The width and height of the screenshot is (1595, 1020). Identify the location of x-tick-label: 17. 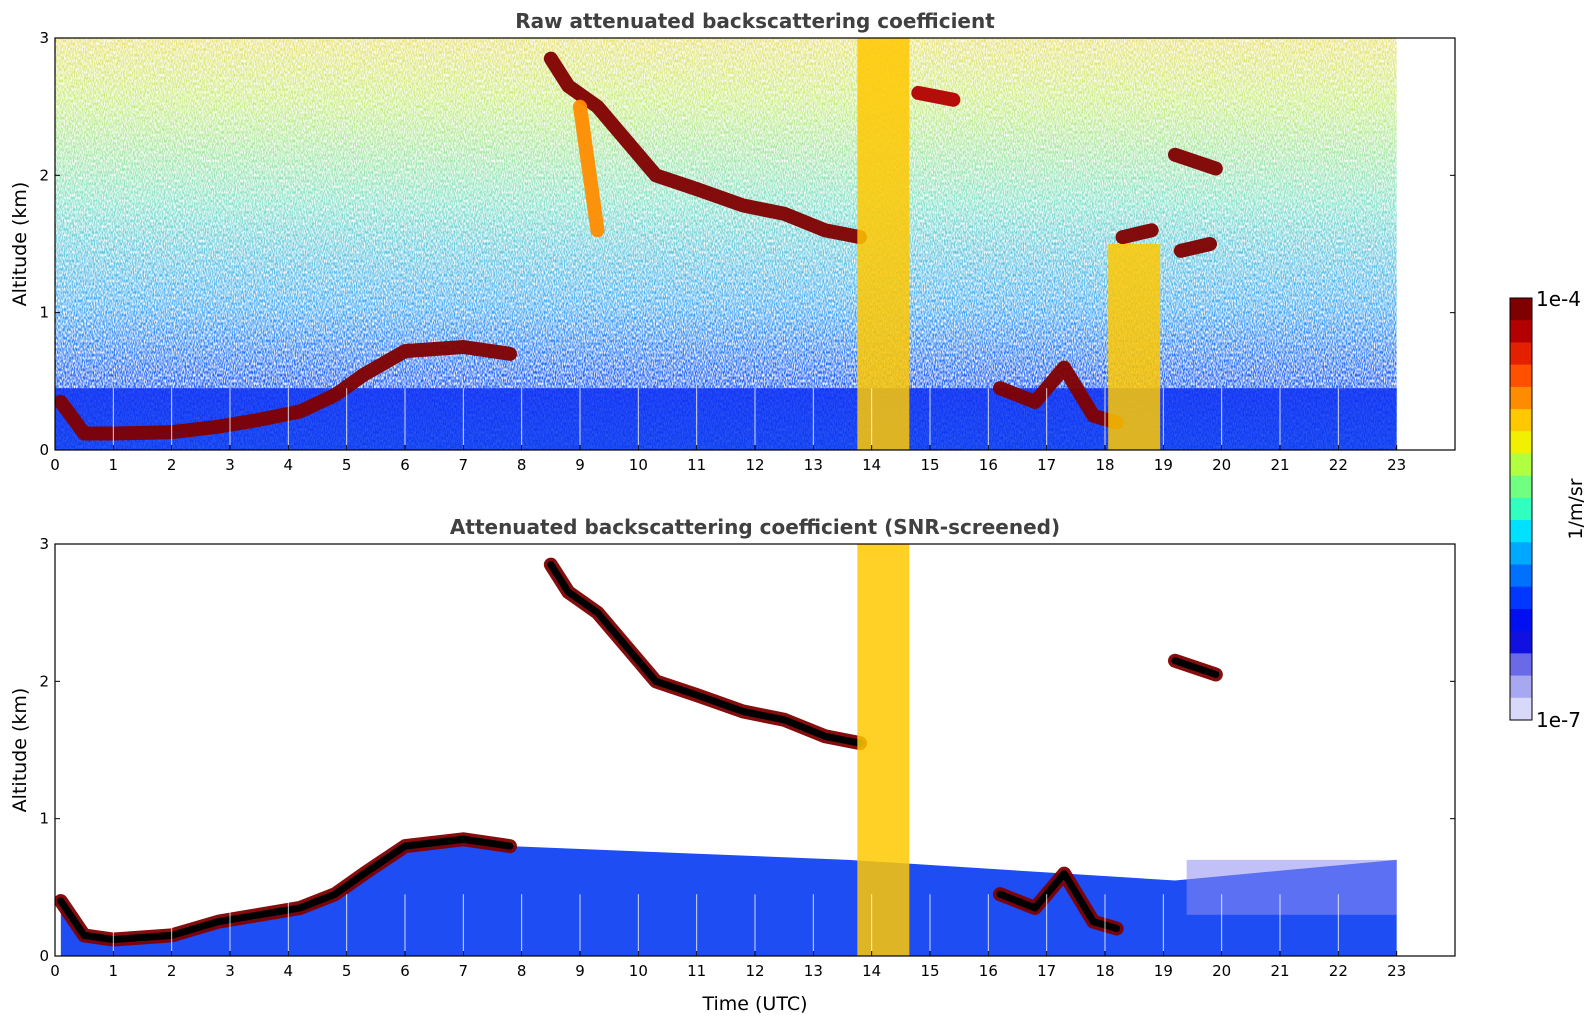
(1046, 465).